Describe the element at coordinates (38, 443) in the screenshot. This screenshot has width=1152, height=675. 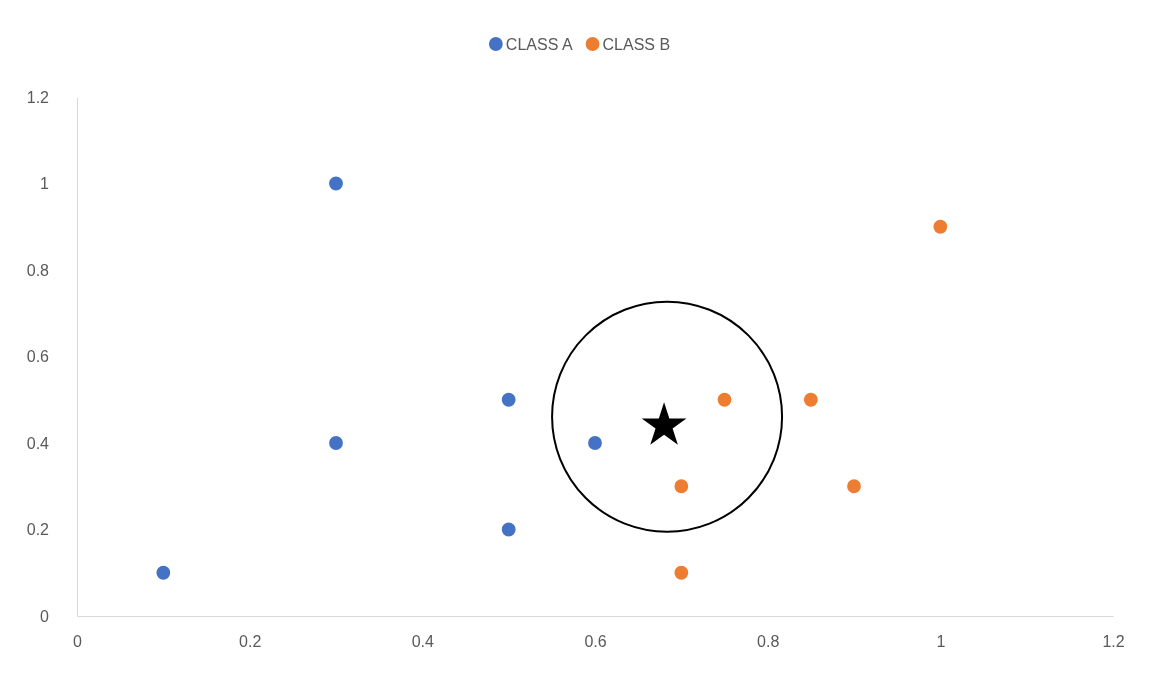
I see `y-tick-label: 0.4` at that location.